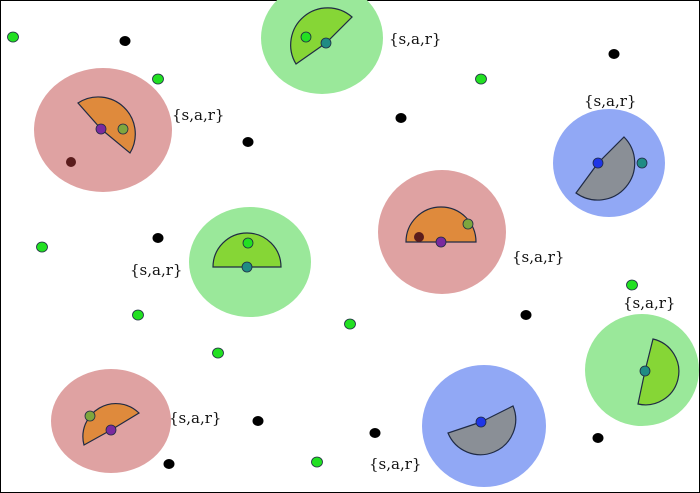 This screenshot has width=700, height=493. I want to click on agent-green-center: {s,a,r}, so click(220, 262).